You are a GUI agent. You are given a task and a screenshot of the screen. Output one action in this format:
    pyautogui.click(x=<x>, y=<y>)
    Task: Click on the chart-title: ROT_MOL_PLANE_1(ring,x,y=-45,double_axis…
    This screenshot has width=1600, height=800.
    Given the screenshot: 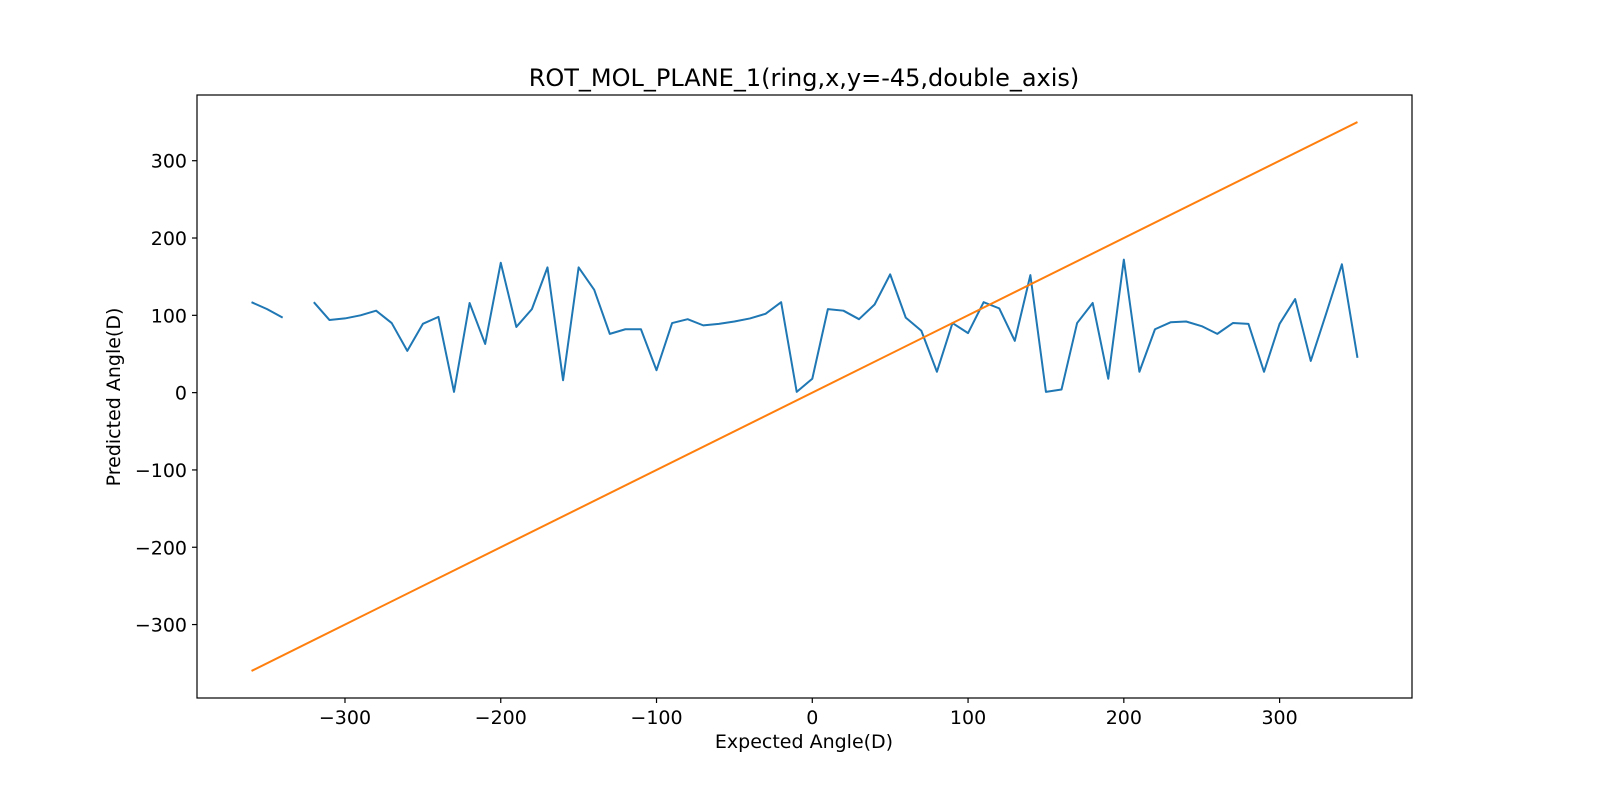 What is the action you would take?
    pyautogui.click(x=804, y=78)
    